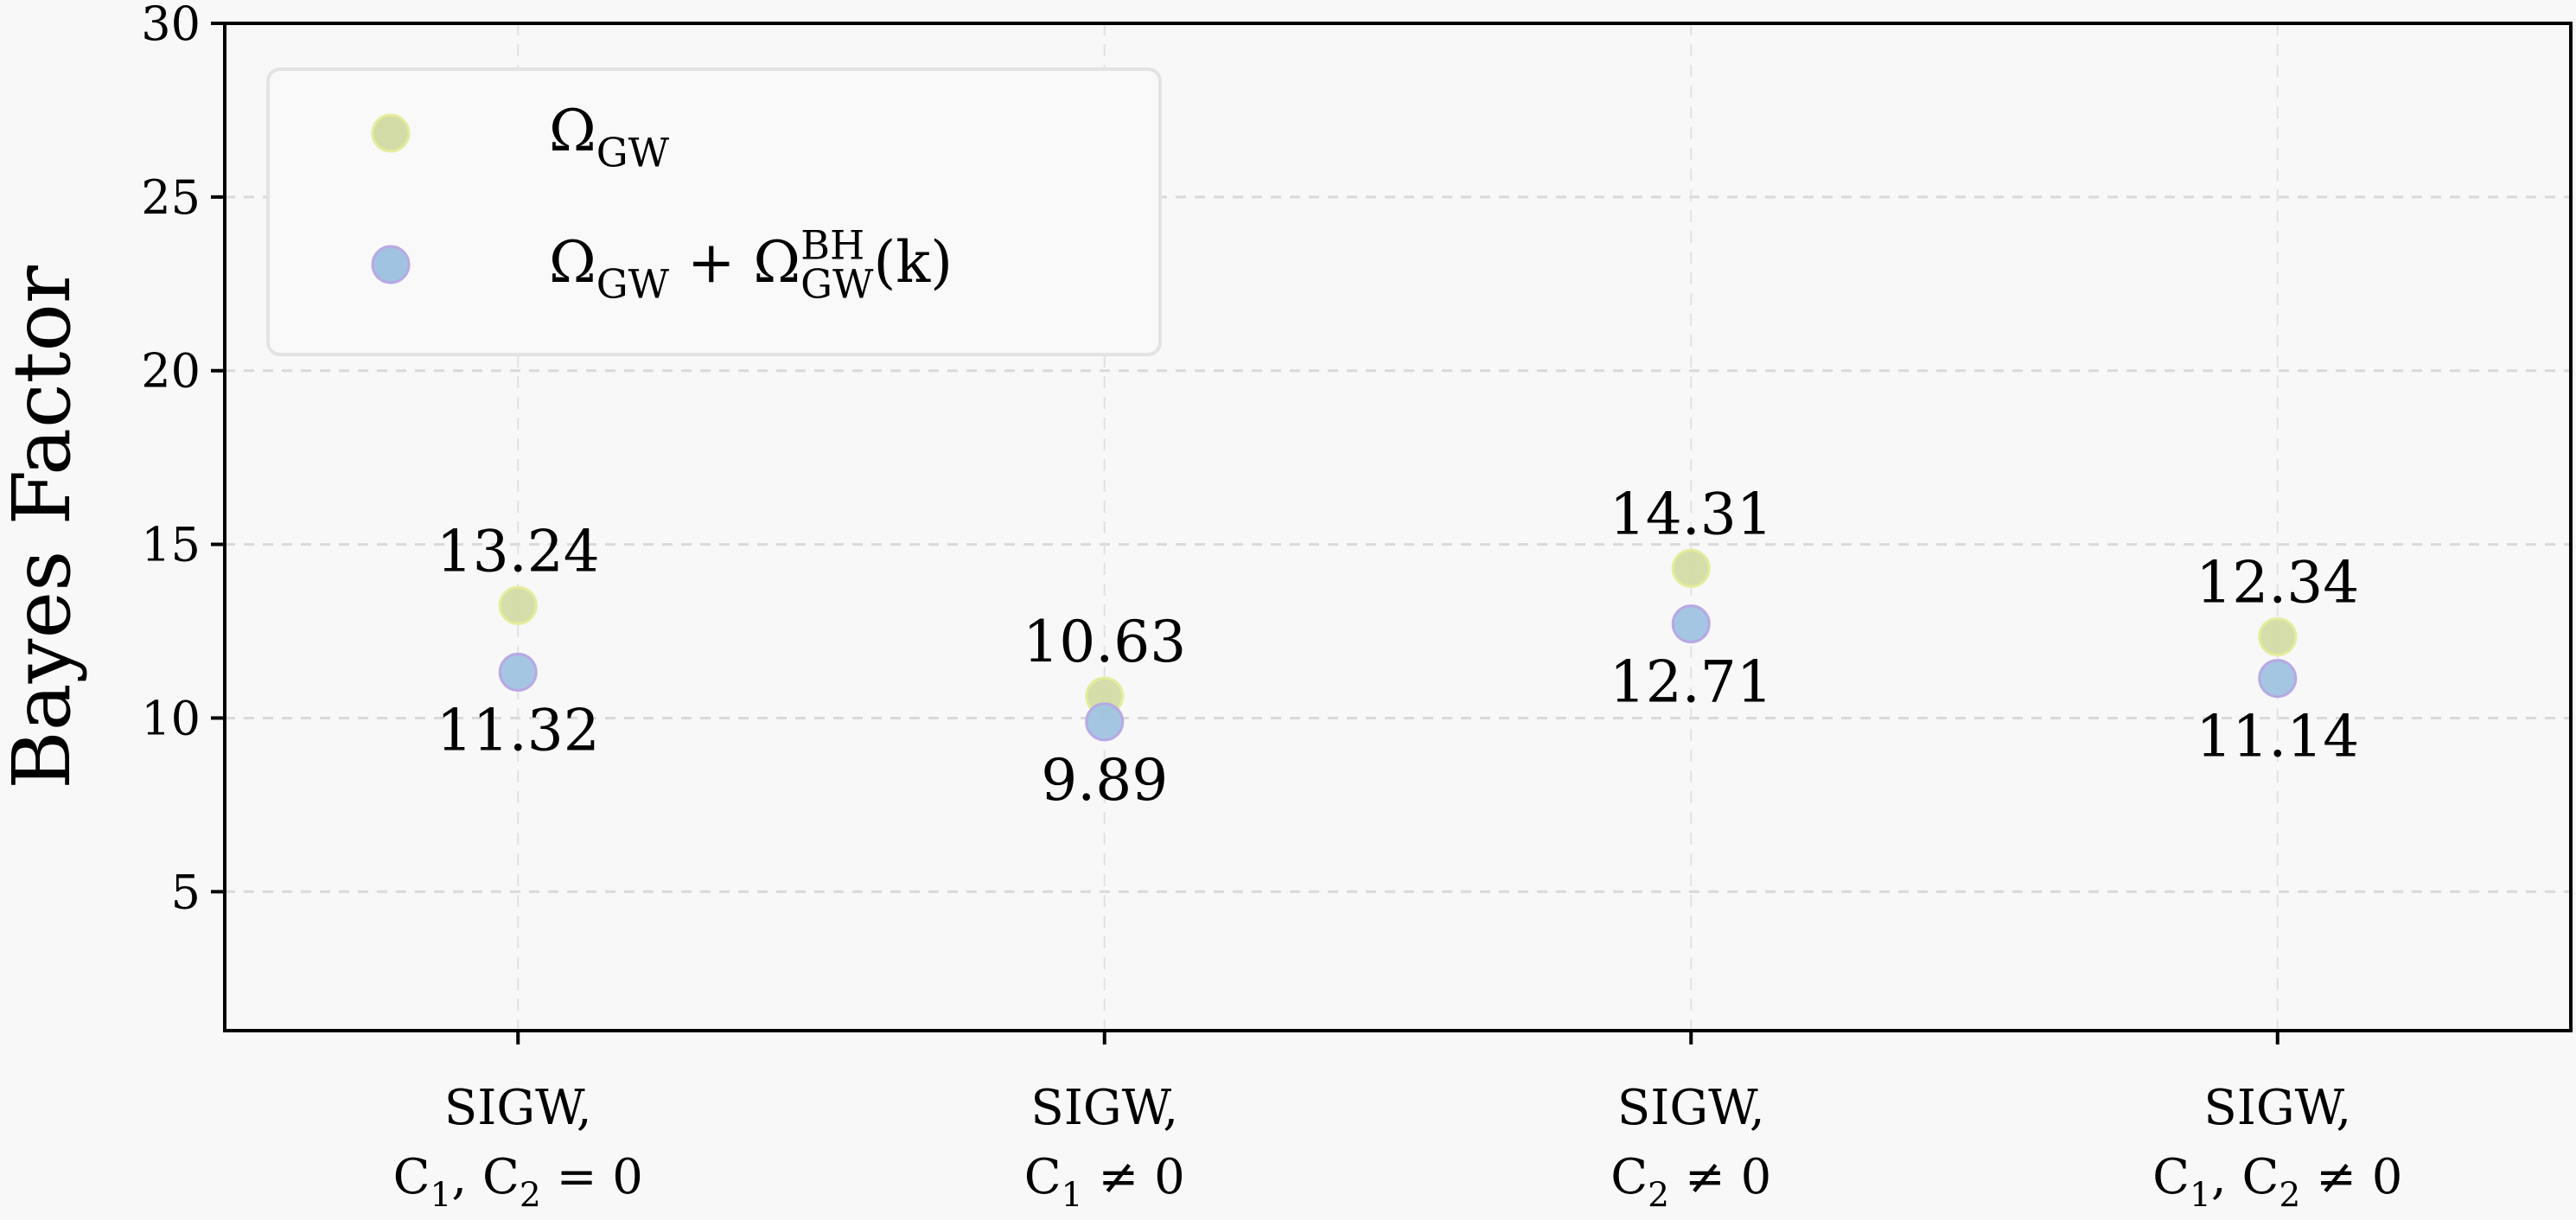 This screenshot has height=1220, width=2576. Describe the element at coordinates (2277, 737) in the screenshot. I see `data-label: 11.14` at that location.